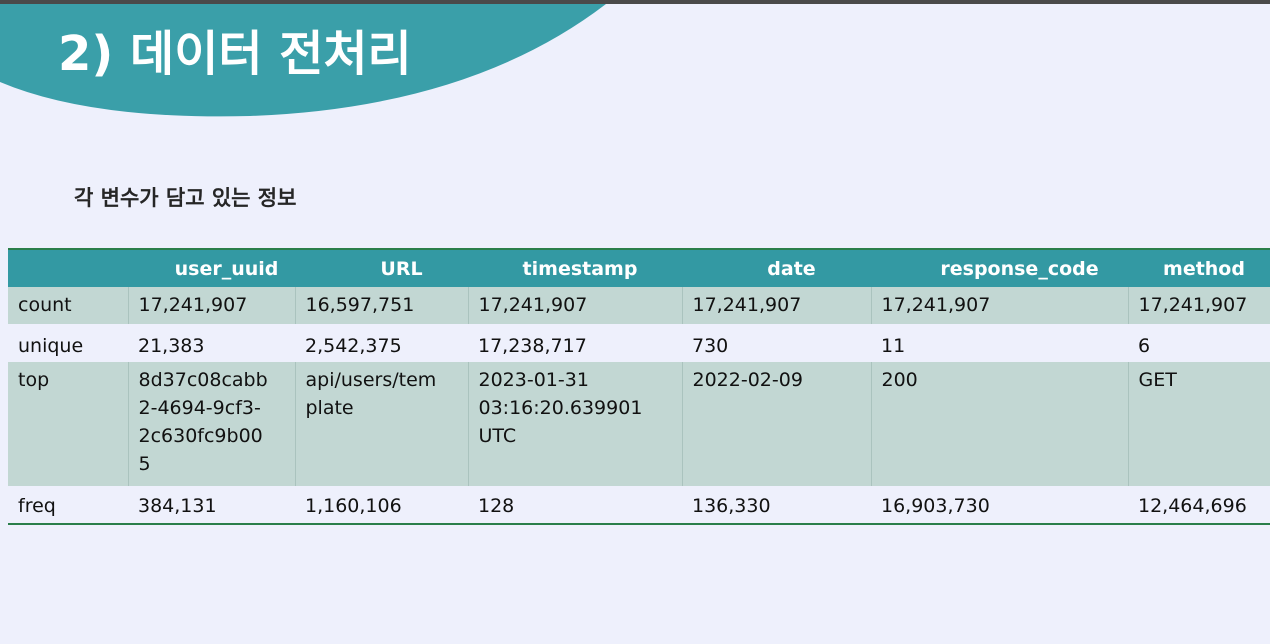  I want to click on table-cell: 12,464,696, so click(1192, 506).